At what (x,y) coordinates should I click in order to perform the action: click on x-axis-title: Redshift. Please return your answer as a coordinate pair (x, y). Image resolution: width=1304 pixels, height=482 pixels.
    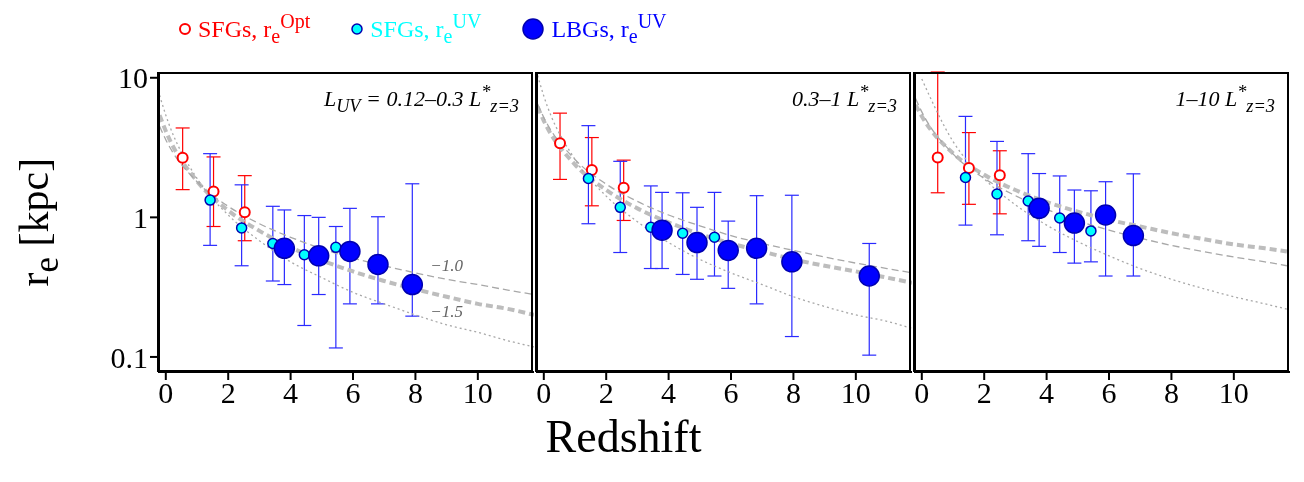
    Looking at the image, I should click on (623, 436).